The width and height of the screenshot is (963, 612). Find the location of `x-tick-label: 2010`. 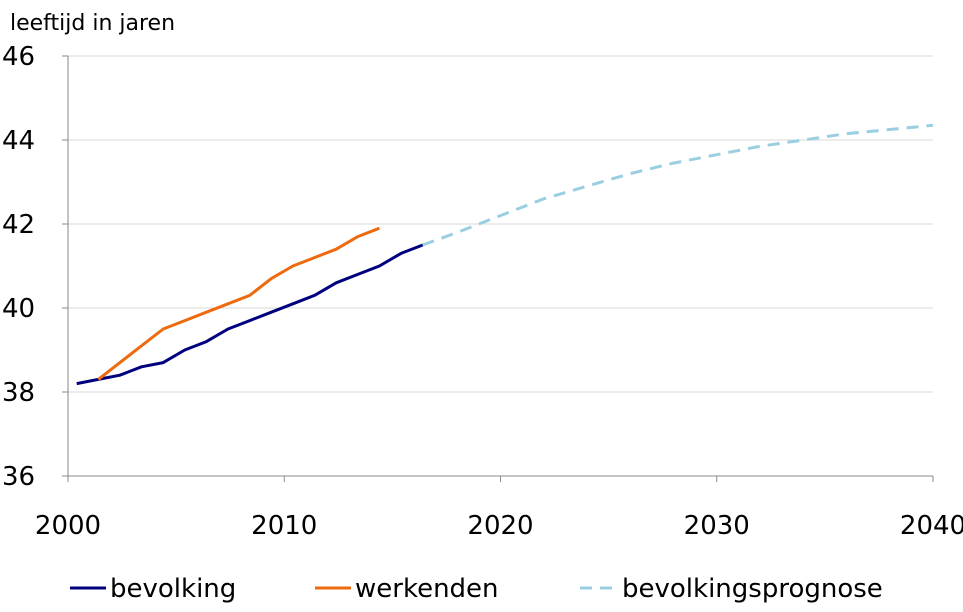

x-tick-label: 2010 is located at coordinates (284, 526).